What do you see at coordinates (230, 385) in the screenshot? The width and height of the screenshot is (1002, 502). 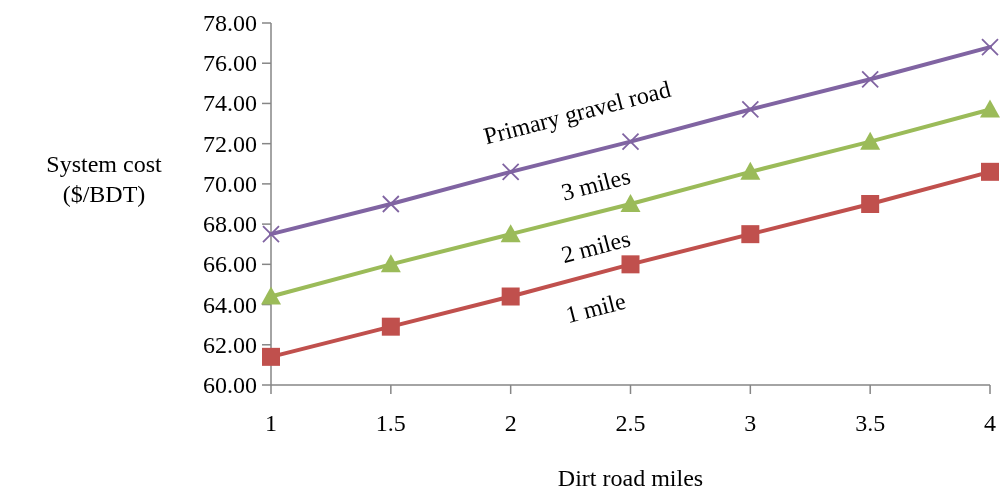 I see `y-tick-label: 60.00` at bounding box center [230, 385].